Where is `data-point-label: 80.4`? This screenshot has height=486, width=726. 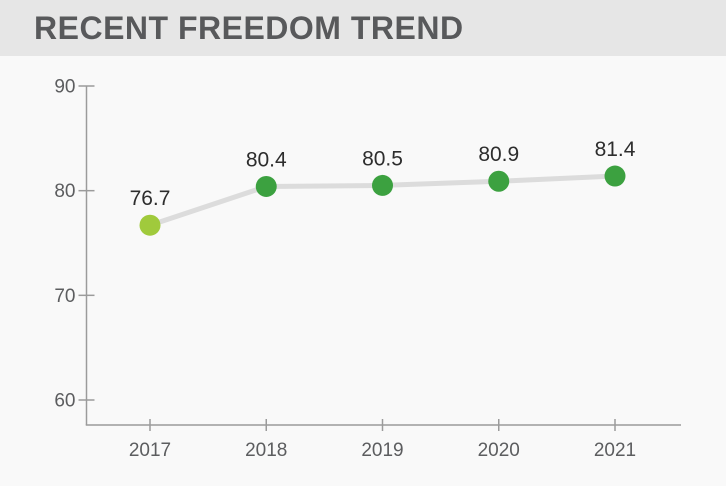
data-point-label: 80.4 is located at coordinates (266, 159).